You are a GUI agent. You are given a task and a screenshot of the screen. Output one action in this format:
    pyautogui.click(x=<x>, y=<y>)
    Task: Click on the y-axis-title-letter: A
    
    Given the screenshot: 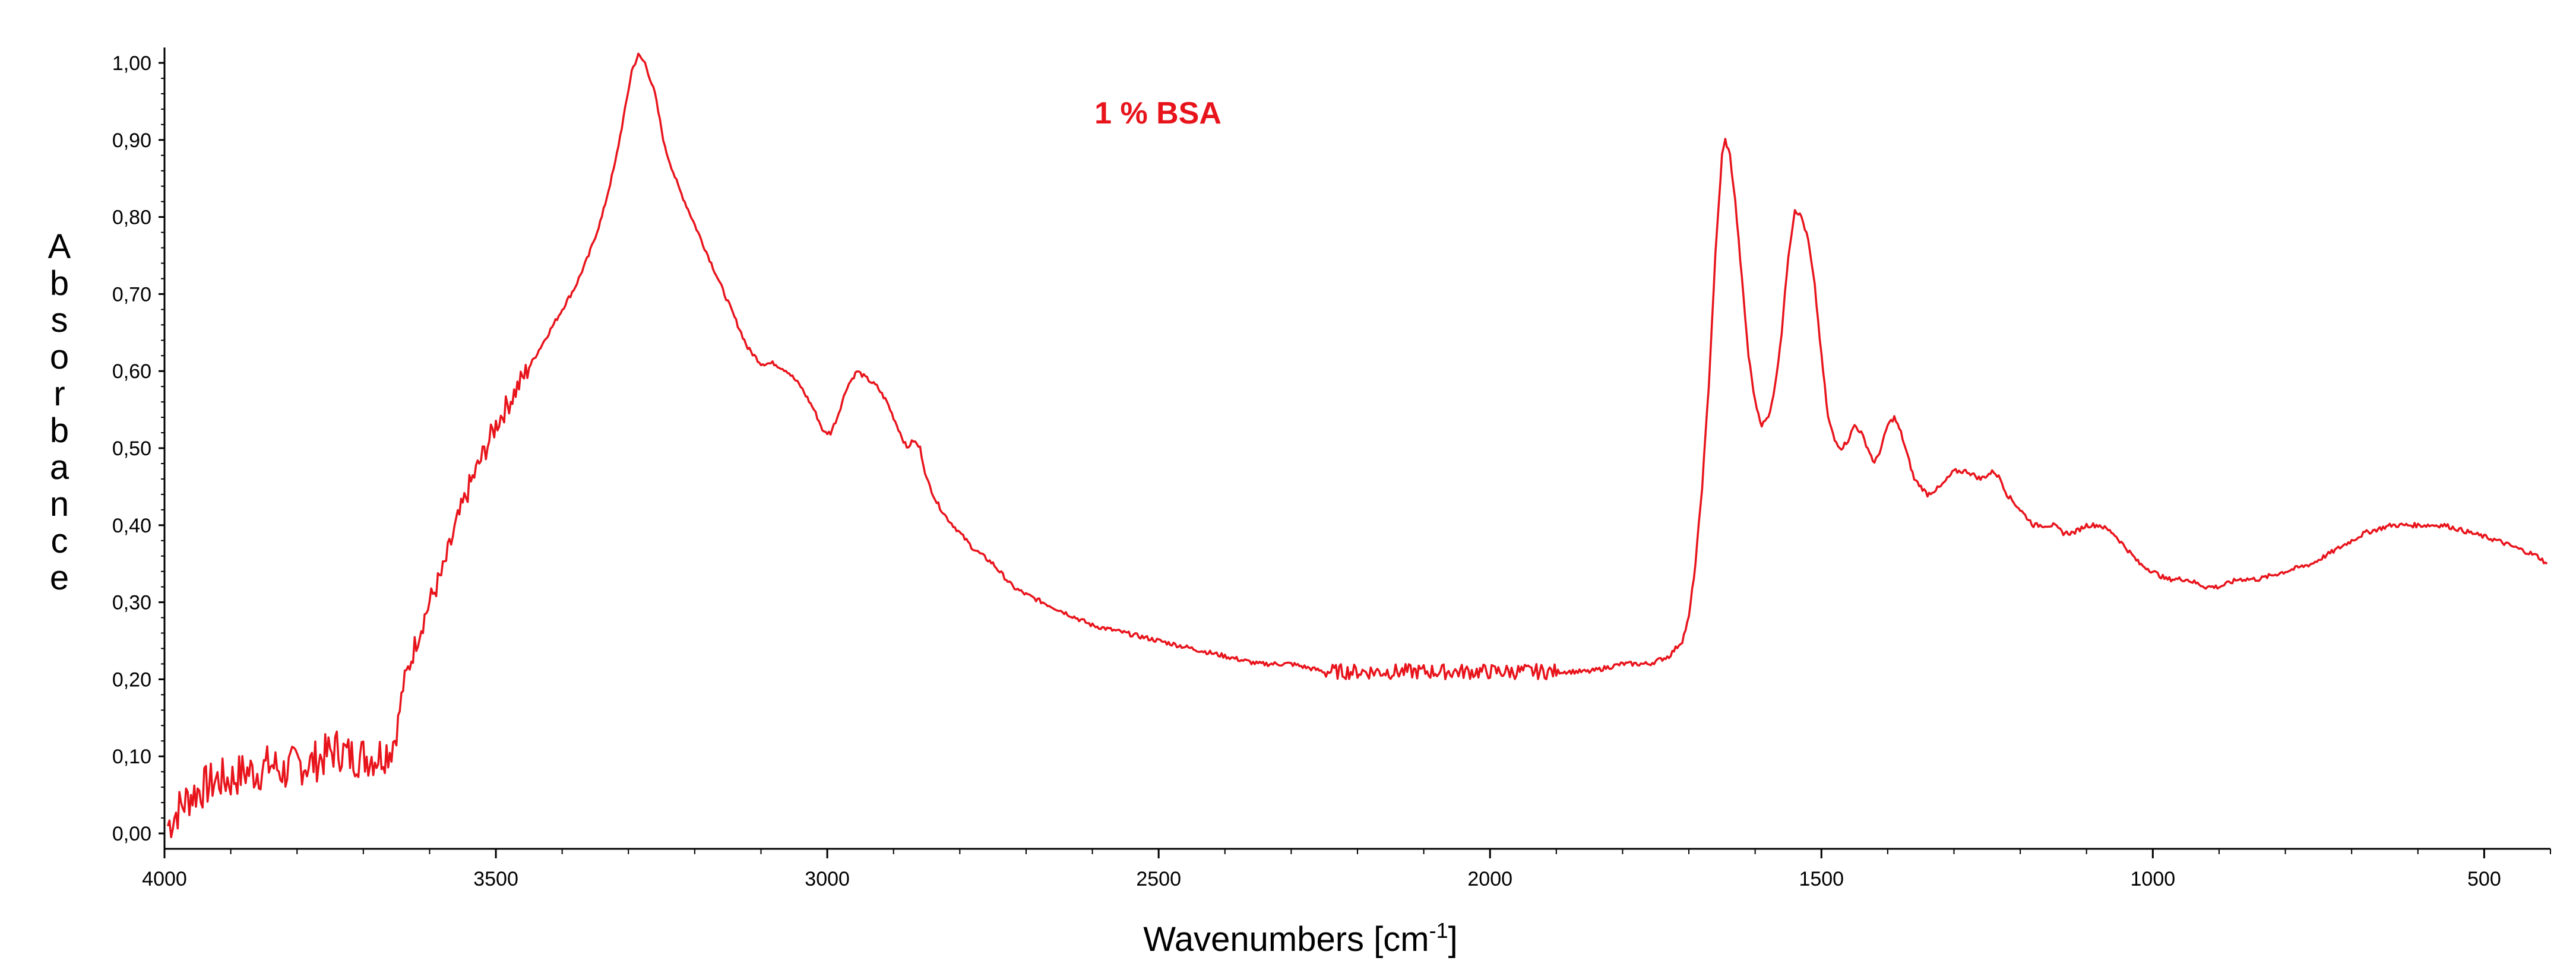 What is the action you would take?
    pyautogui.click(x=59, y=247)
    